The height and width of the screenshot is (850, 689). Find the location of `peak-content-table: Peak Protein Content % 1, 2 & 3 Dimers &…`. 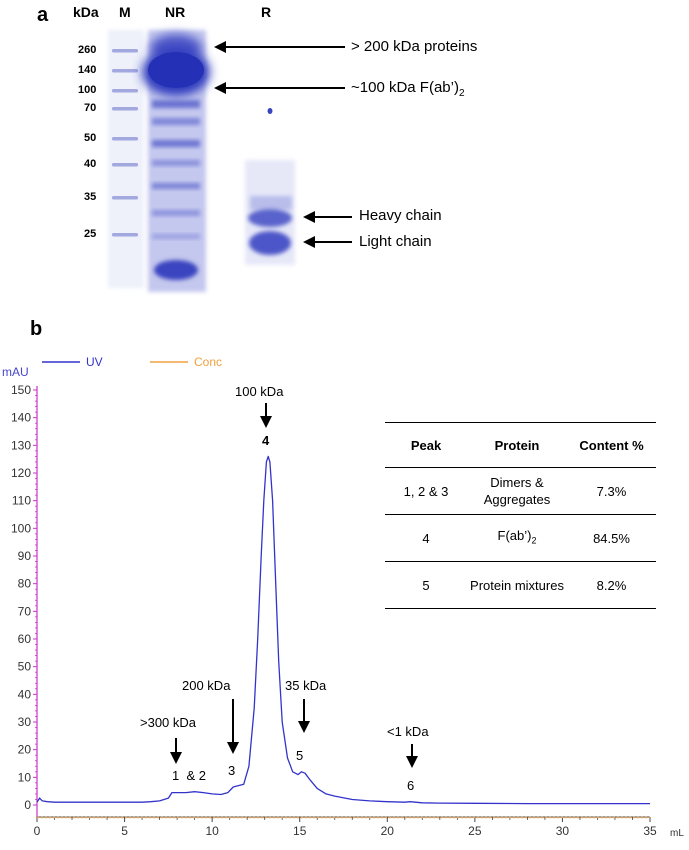

peak-content-table: Peak Protein Content % 1, 2 & 3 Dimers &… is located at coordinates (520, 515).